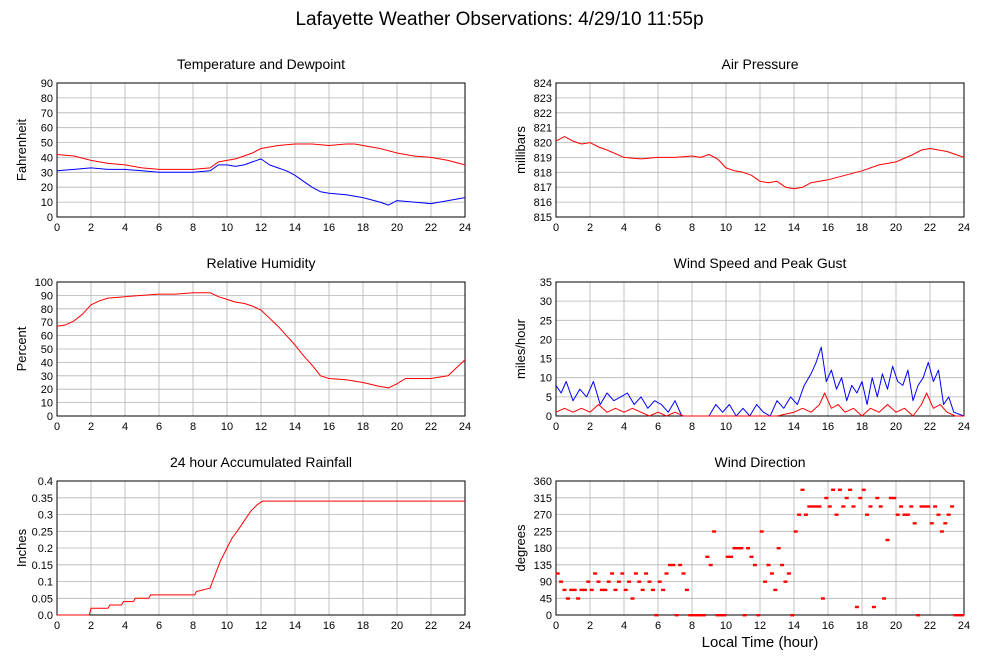 The height and width of the screenshot is (659, 999). I want to click on y-tick-label: 10, so click(47, 404).